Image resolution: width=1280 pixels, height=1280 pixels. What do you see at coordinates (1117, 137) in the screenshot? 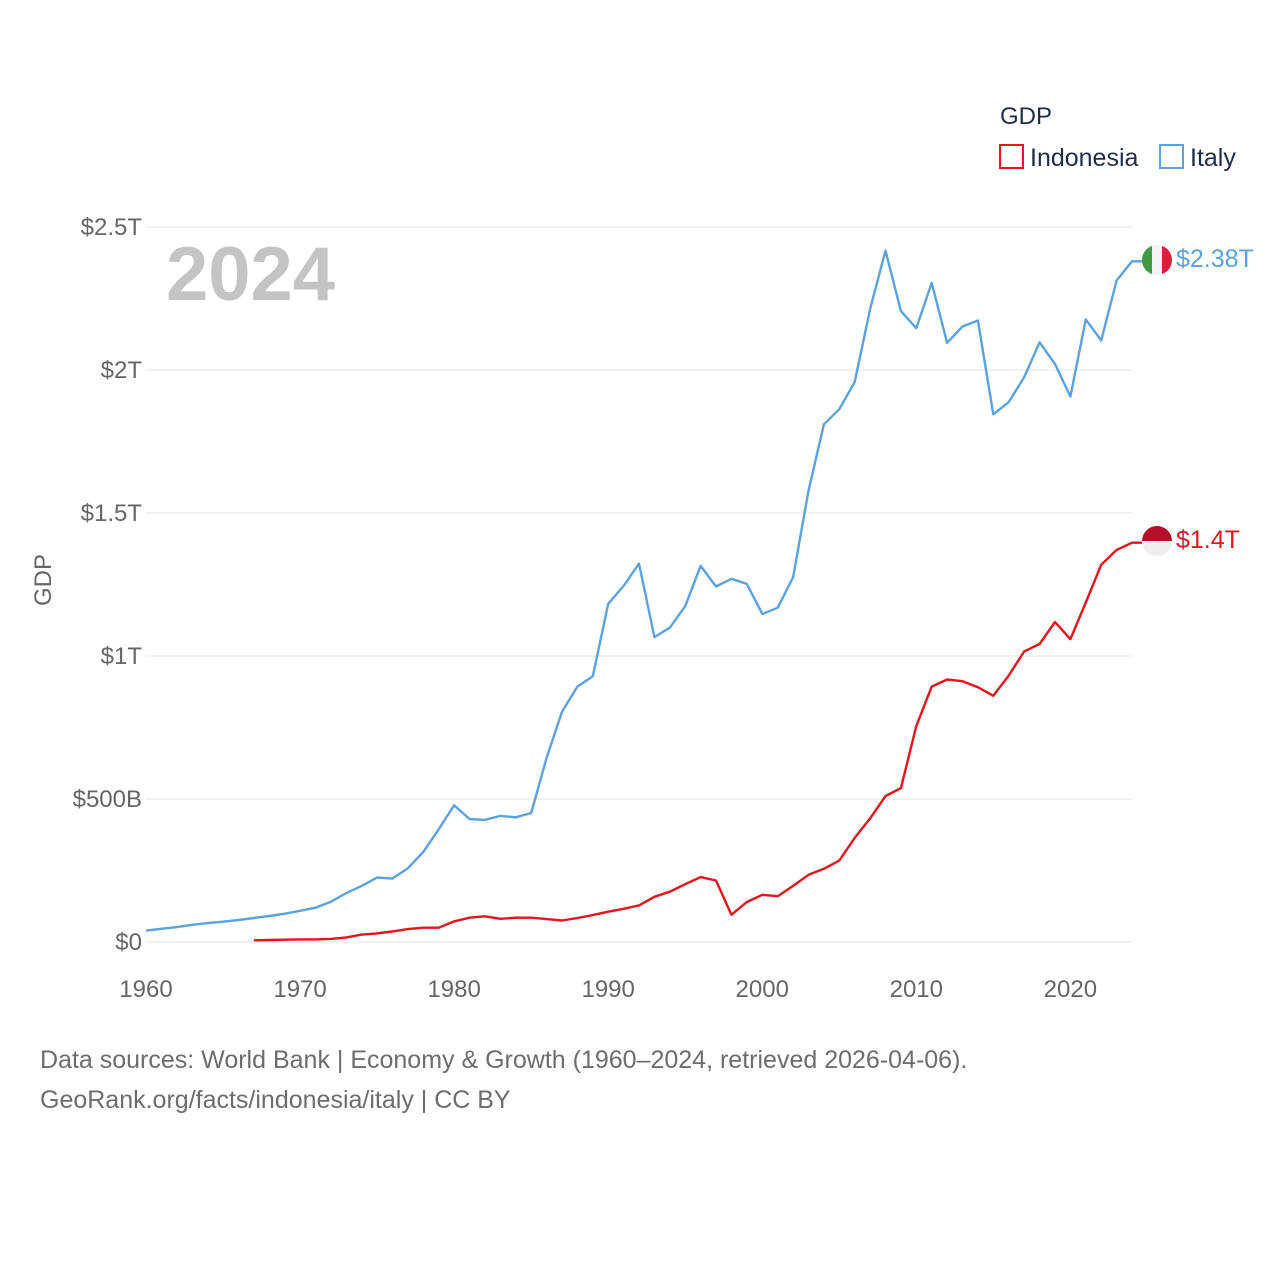
I see `legend: GDP Indonesia Italy` at bounding box center [1117, 137].